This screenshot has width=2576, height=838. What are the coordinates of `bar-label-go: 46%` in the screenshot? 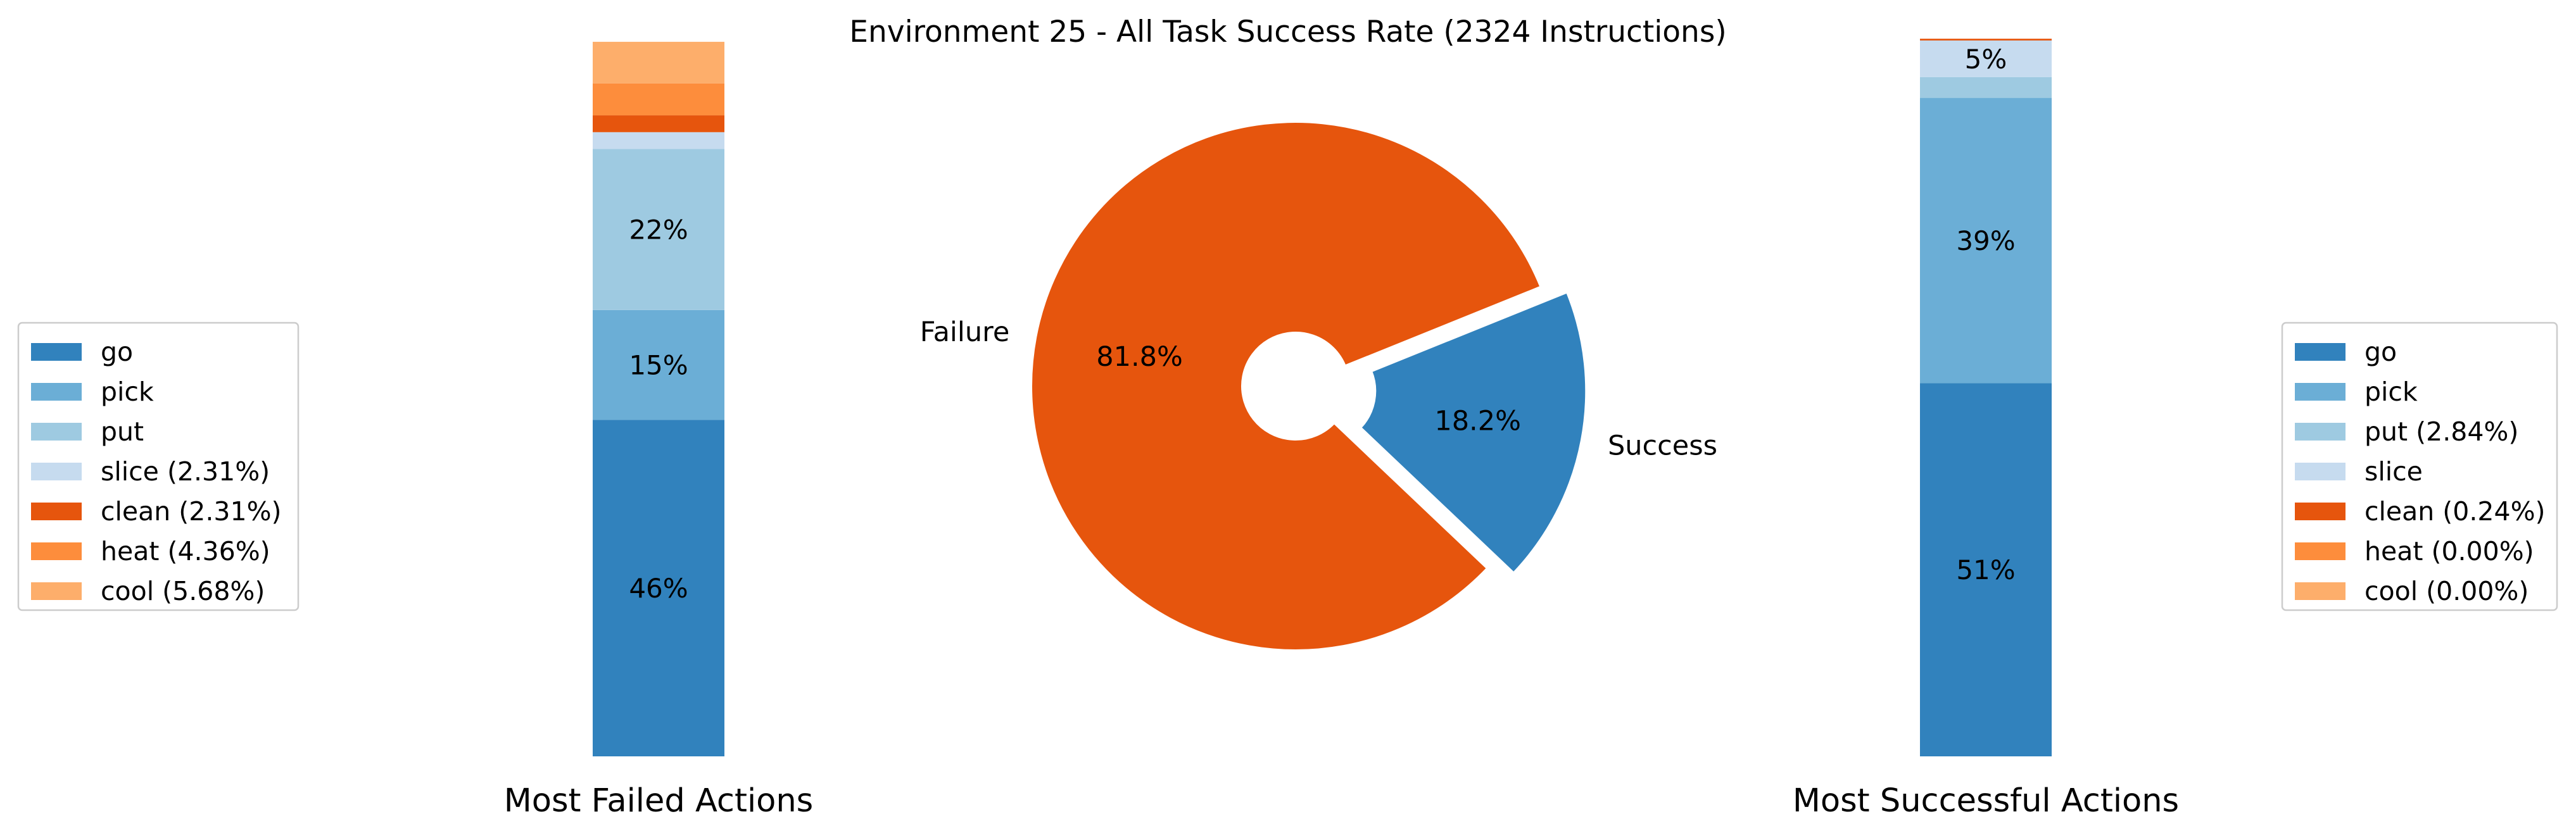 It's located at (658, 588).